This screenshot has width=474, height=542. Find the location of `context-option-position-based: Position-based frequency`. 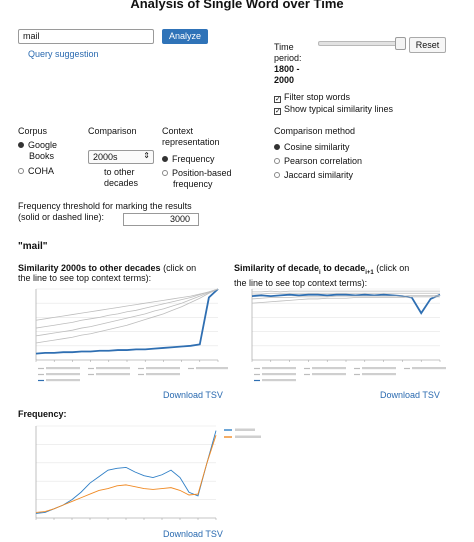

context-option-position-based: Position-based frequency is located at coordinates (197, 179).